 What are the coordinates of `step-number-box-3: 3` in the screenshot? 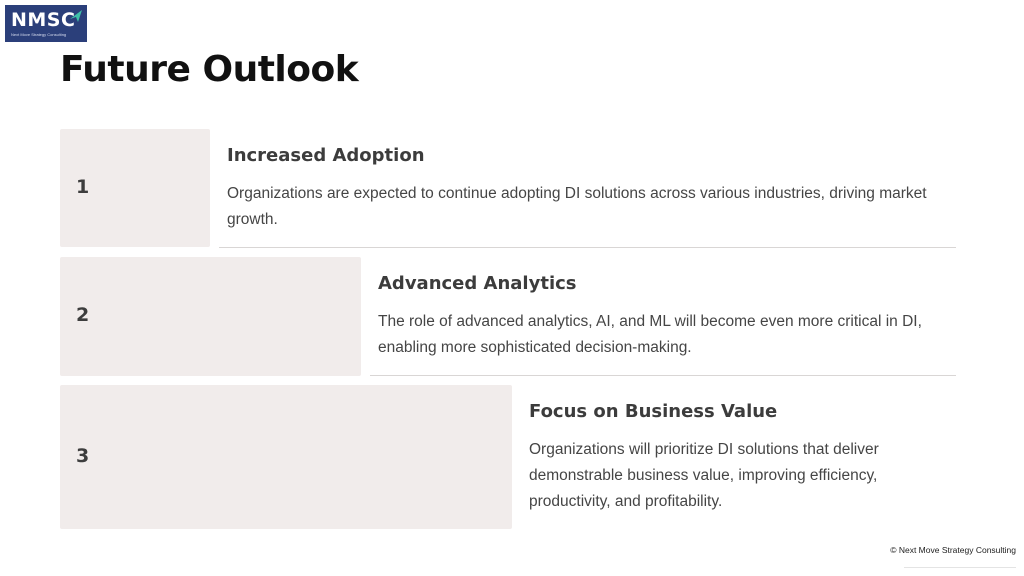 It's located at (286, 457).